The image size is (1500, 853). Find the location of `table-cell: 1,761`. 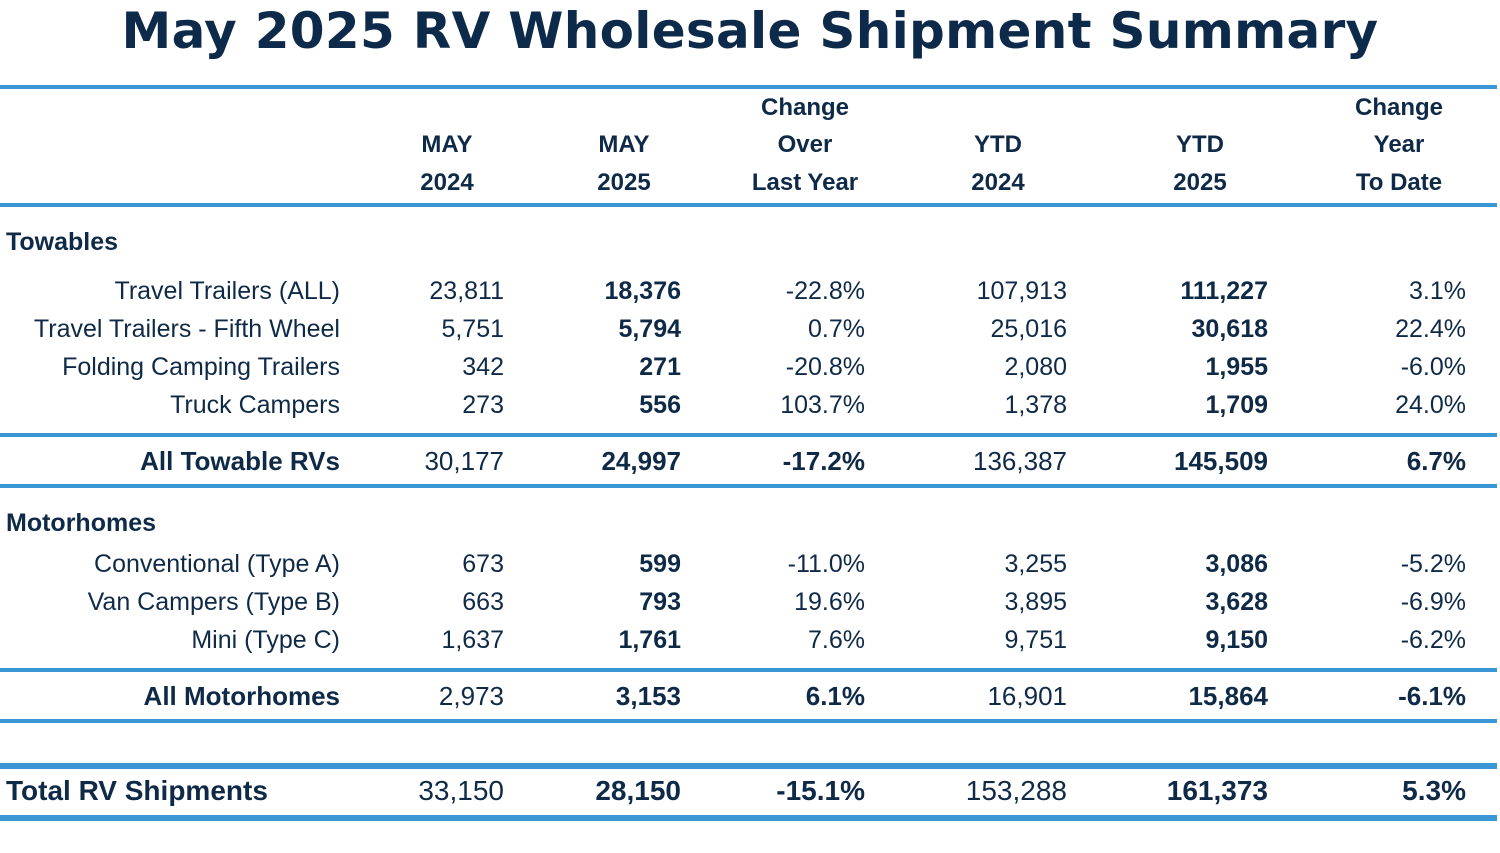

table-cell: 1,761 is located at coordinates (649, 640).